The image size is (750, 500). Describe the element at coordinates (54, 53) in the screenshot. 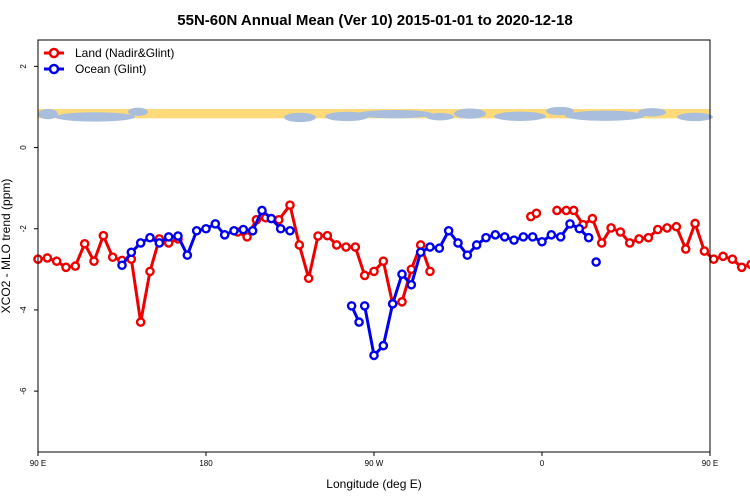

I see `legend-land-marker` at that location.